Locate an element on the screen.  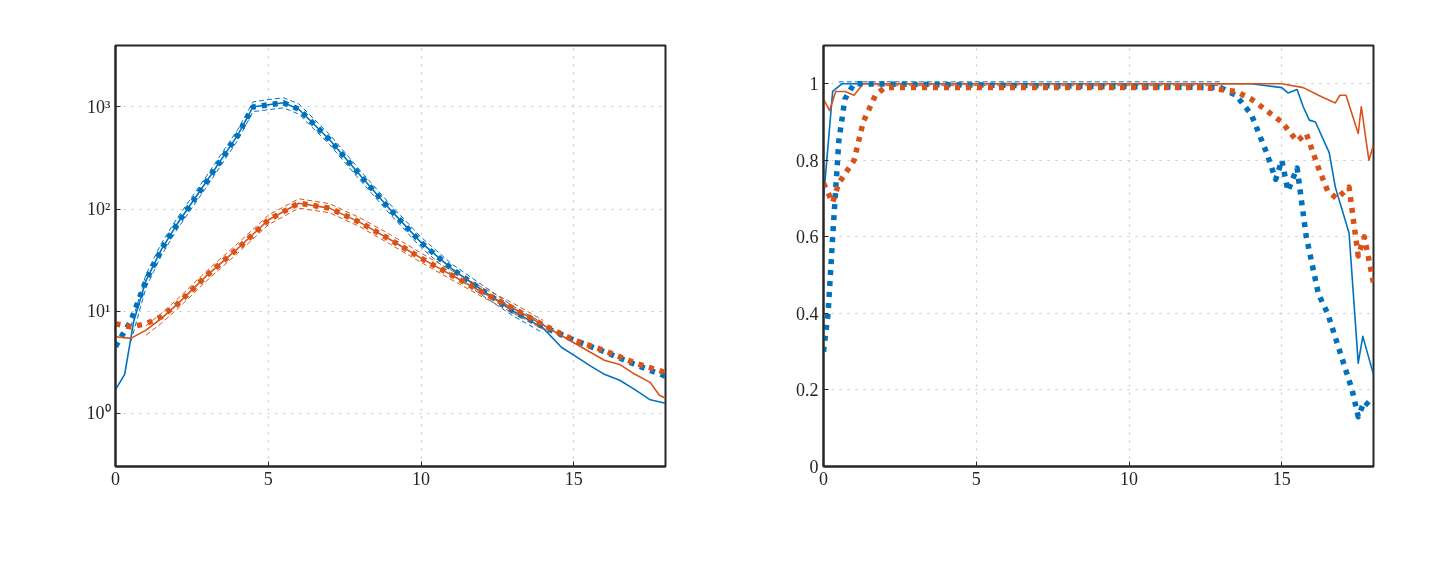
y-tick-label: 1 is located at coordinates (814, 84).